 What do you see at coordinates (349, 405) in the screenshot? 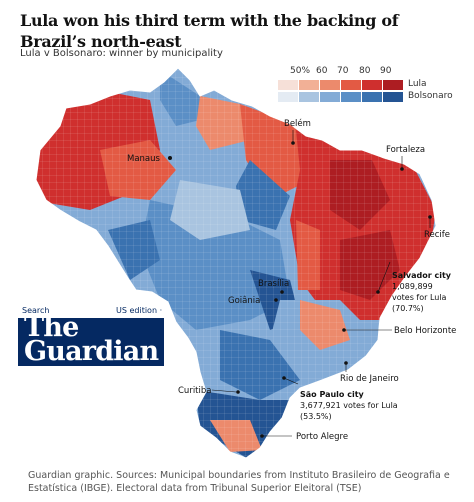
I see `sao-paulo-votes-line: 3,677,921 votes for Lula` at bounding box center [349, 405].